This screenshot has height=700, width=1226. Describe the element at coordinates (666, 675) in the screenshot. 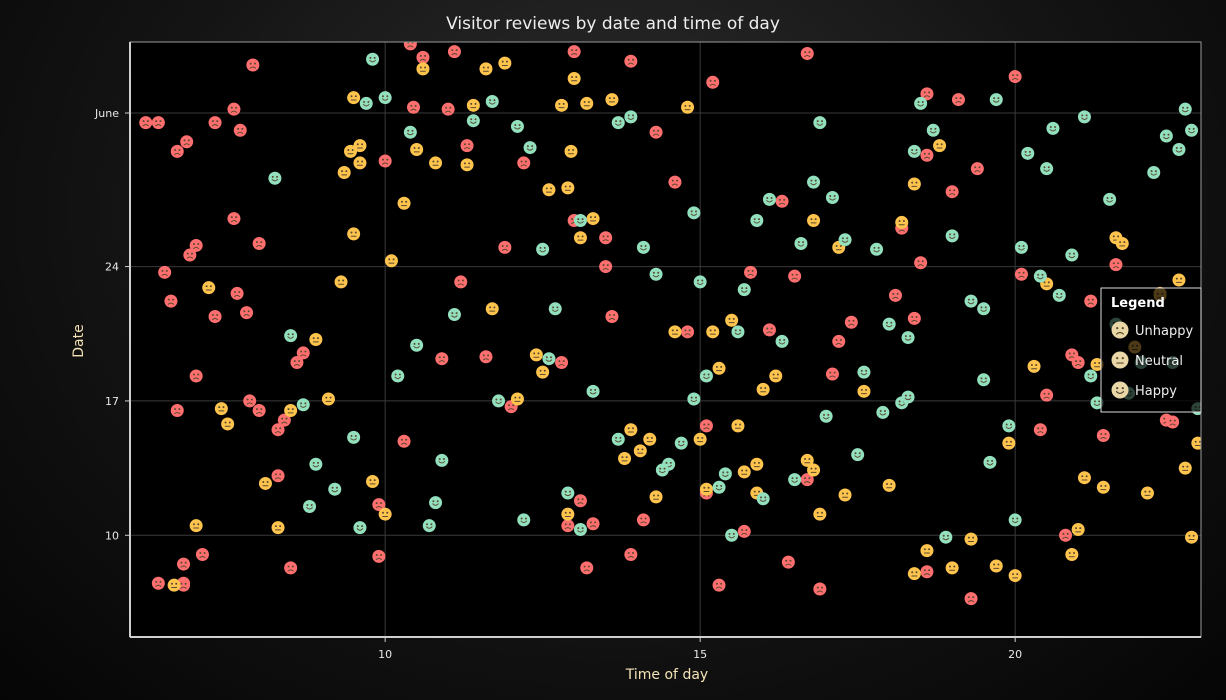

I see `x-axis-title: Time of day` at that location.